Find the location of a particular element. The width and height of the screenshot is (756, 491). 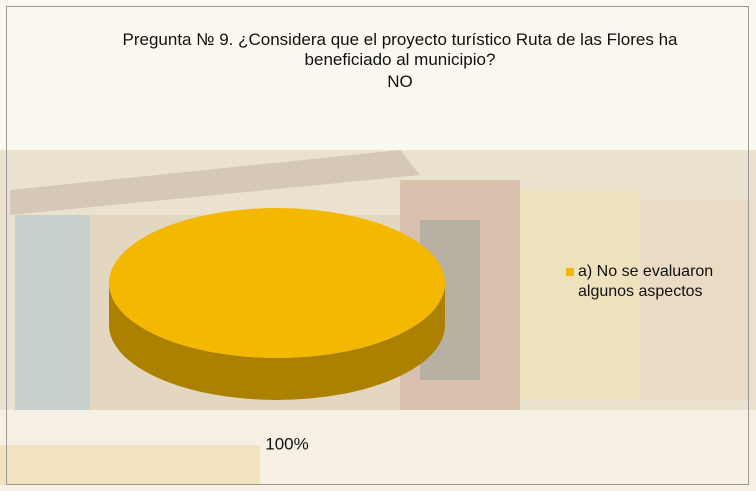

legend: a) No se evaluaron algunos aspectos is located at coordinates (656, 282).